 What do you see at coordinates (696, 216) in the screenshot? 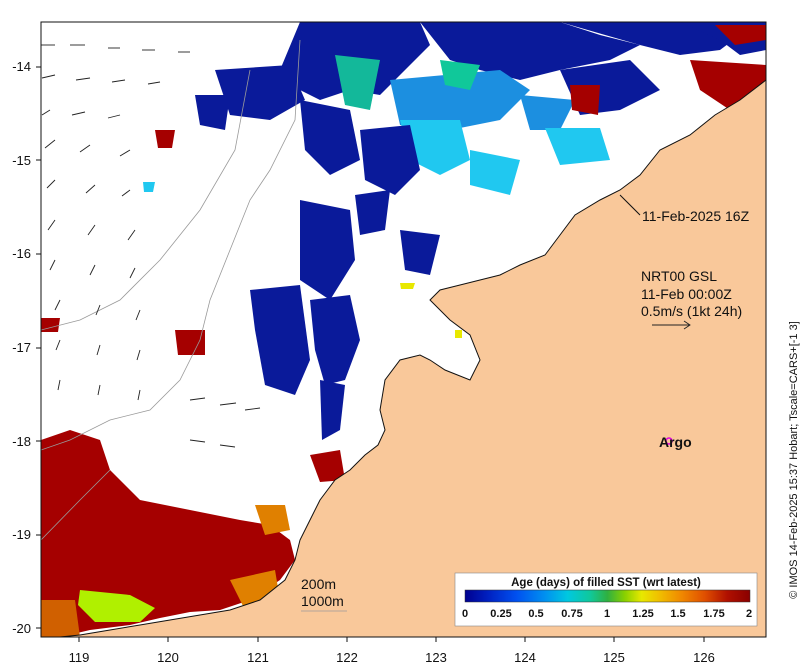
I see `track-time-label: 11-Feb-2025 16Z` at bounding box center [696, 216].